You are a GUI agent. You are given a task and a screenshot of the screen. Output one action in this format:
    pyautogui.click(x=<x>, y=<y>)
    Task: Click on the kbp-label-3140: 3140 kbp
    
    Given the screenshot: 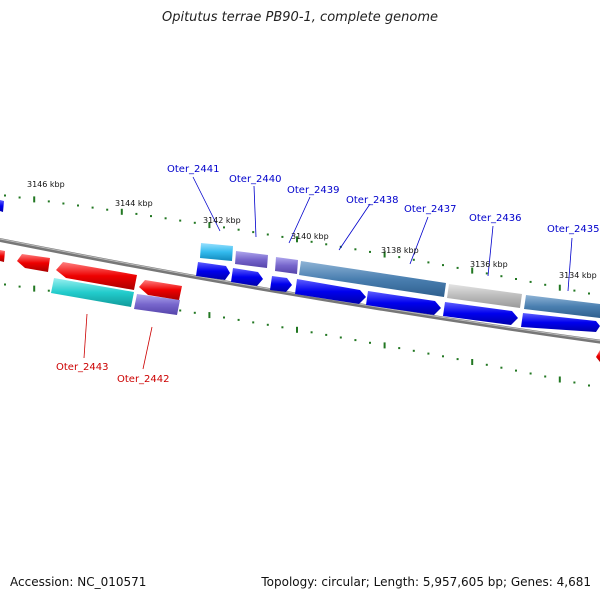 What is the action you would take?
    pyautogui.click(x=310, y=236)
    